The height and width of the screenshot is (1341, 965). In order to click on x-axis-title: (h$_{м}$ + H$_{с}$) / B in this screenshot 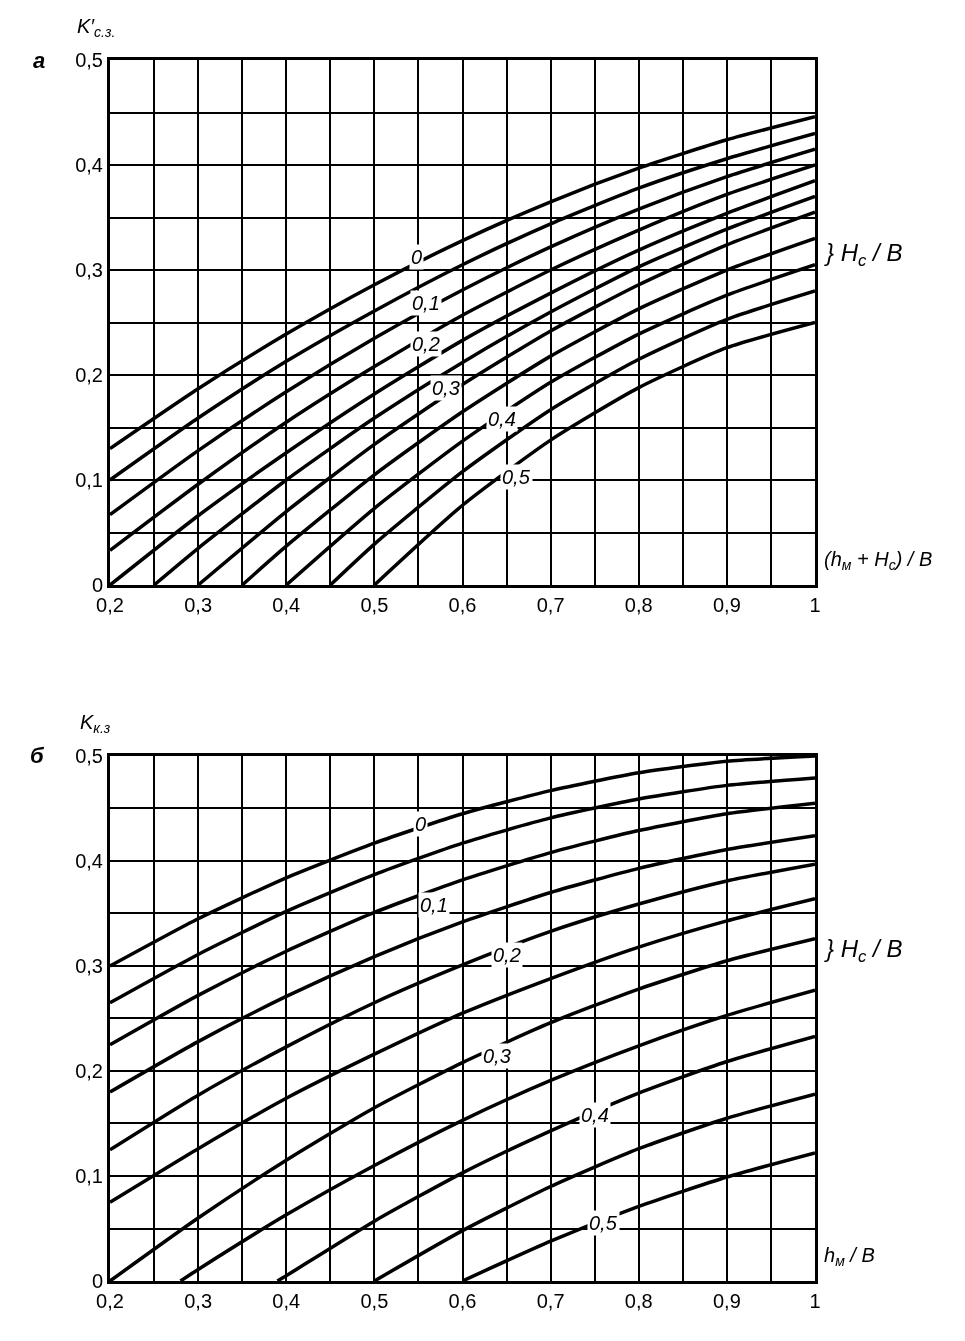, I will do `click(878, 561)`.